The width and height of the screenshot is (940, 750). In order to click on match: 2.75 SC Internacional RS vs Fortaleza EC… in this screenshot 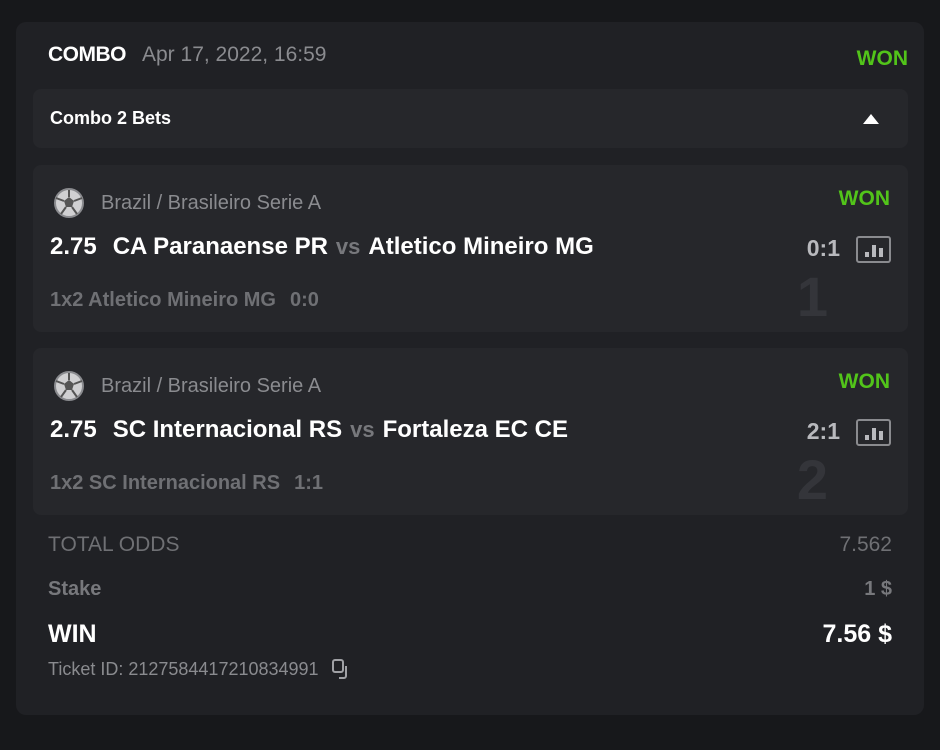, I will do `click(309, 430)`.